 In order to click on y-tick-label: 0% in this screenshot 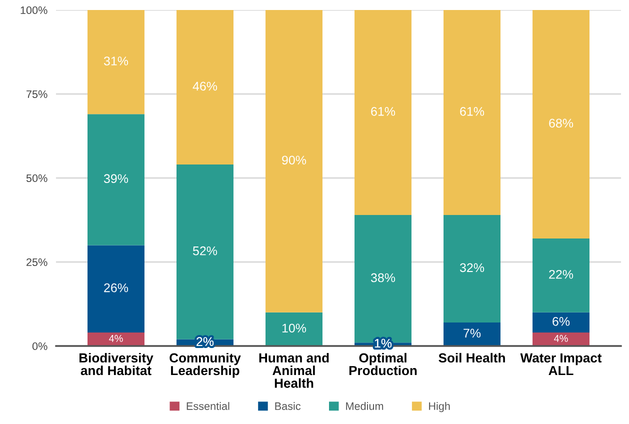, I will do `click(40, 346)`.